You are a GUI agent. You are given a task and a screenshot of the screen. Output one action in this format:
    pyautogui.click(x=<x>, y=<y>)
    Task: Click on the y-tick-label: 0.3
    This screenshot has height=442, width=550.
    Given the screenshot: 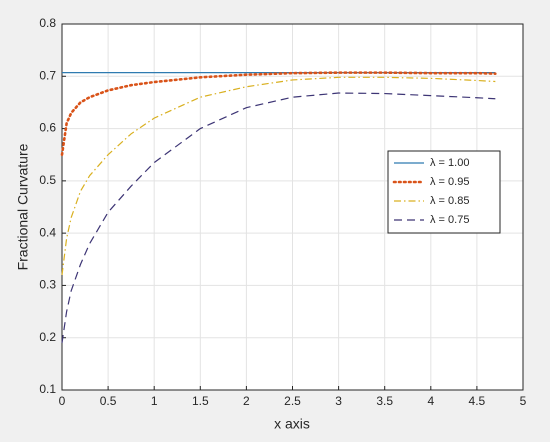 What is the action you would take?
    pyautogui.click(x=47, y=285)
    